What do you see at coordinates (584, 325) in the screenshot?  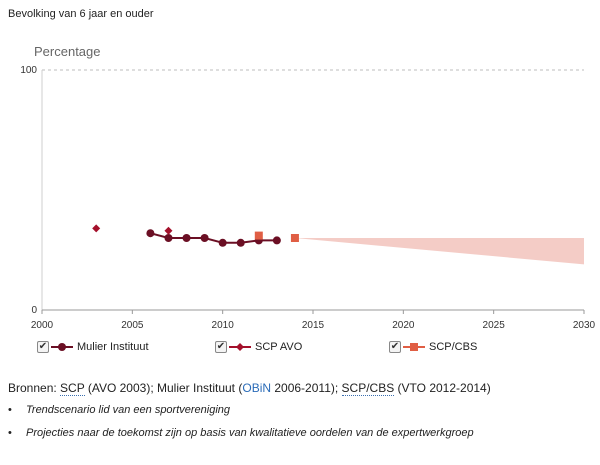 I see `x-tick-label: 2030` at bounding box center [584, 325].